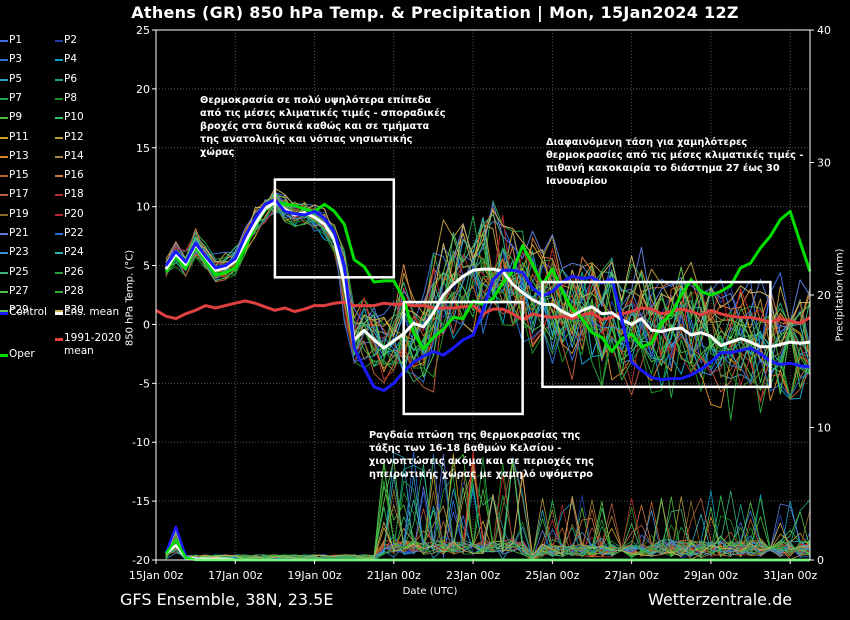 This screenshot has width=850, height=620. I want to click on legend-label: P28, so click(74, 290).